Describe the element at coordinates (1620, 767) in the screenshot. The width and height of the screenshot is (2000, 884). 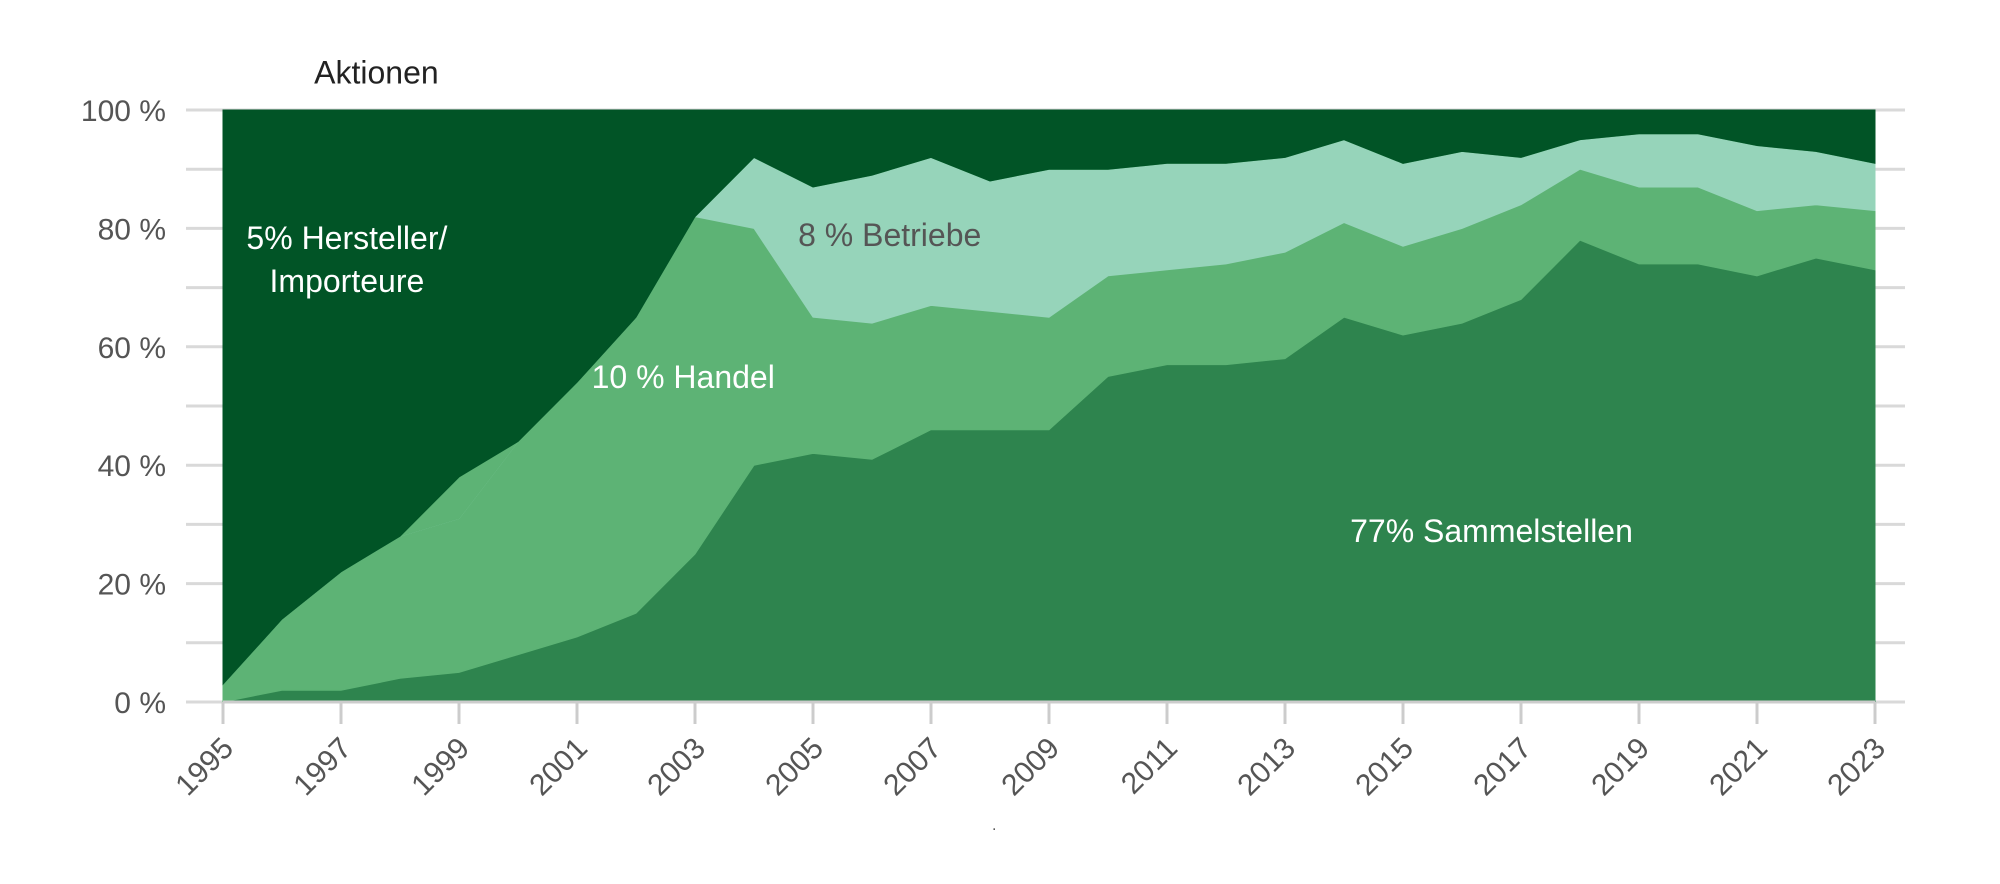
I see `x-tick-label: 2019` at that location.